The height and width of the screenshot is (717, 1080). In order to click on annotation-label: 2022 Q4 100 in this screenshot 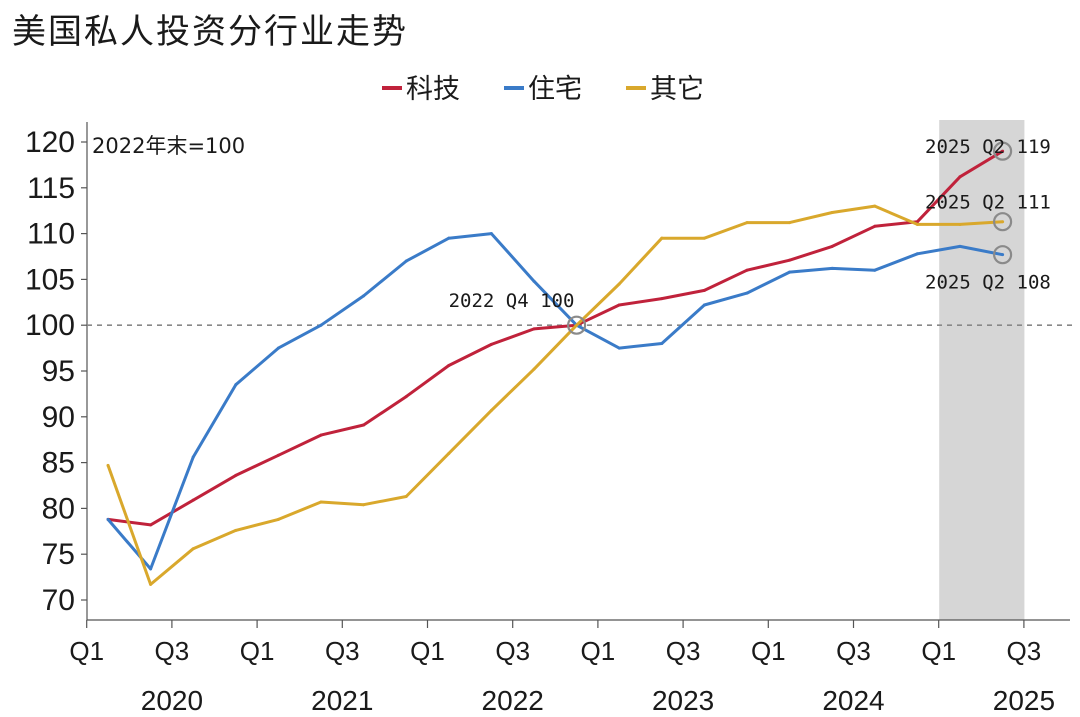, I will do `click(512, 301)`.